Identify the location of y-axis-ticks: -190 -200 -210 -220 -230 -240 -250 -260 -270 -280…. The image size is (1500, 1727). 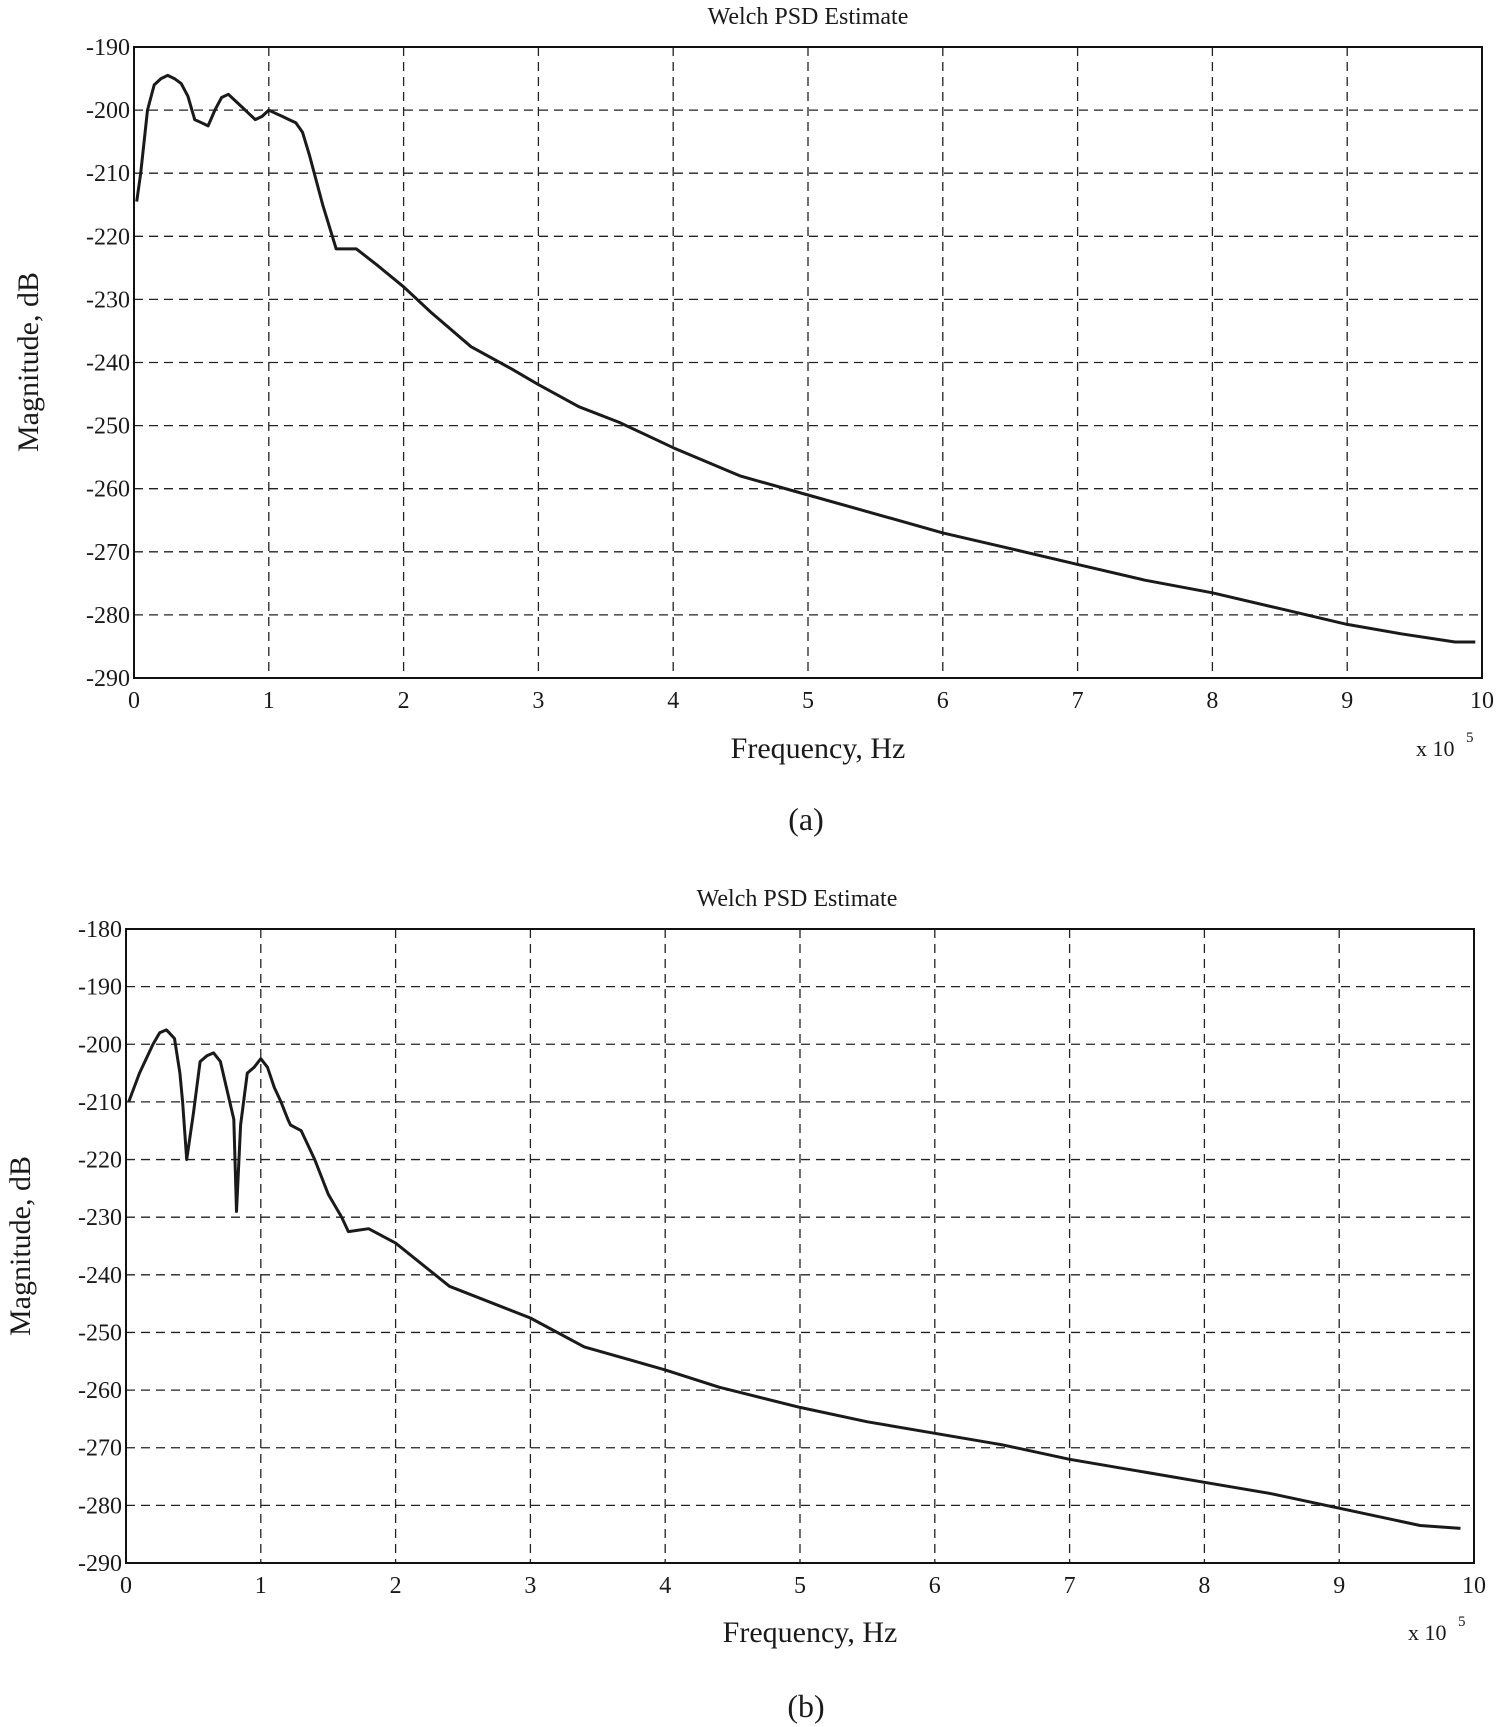
(108, 363).